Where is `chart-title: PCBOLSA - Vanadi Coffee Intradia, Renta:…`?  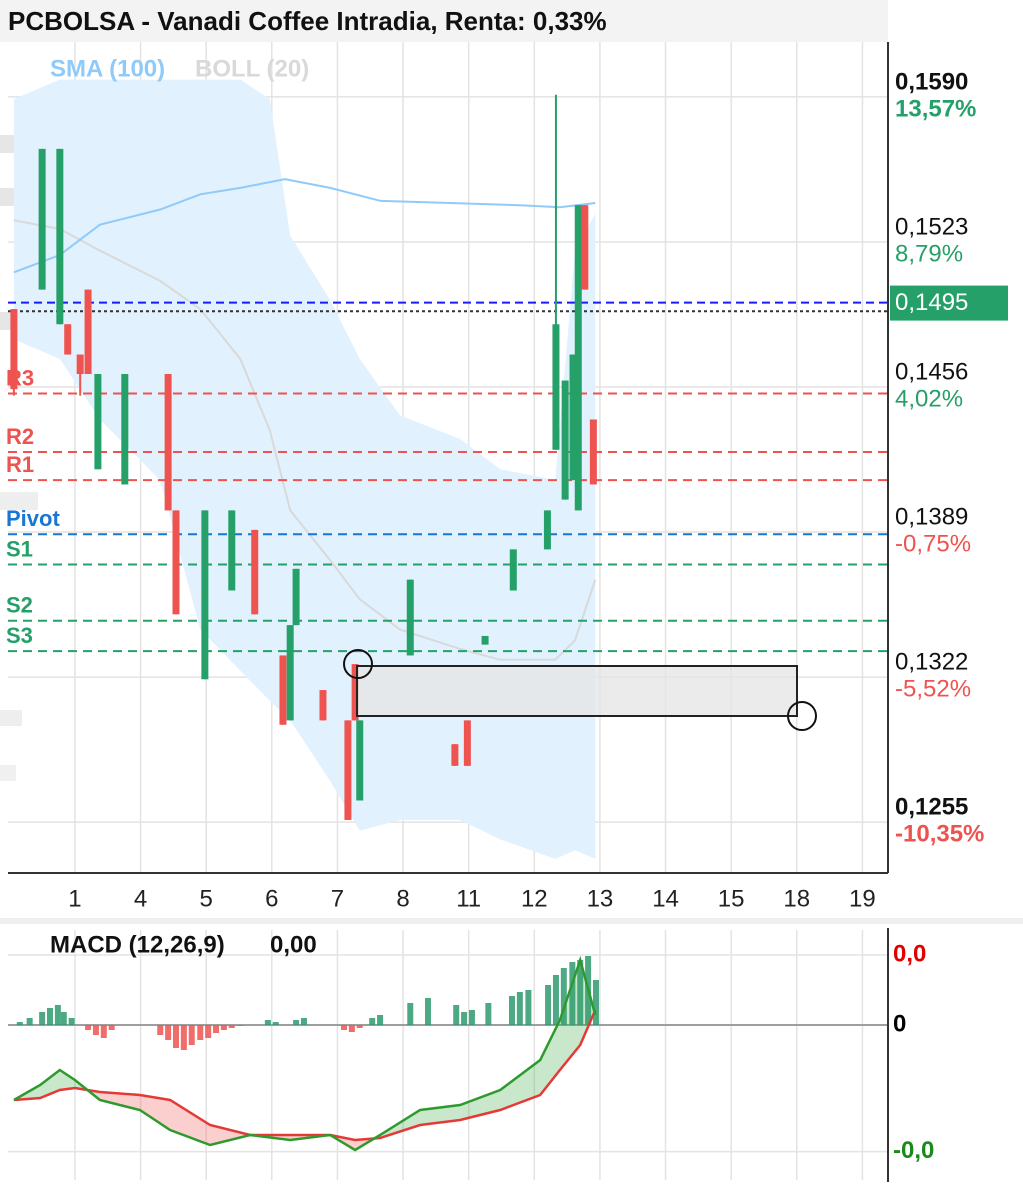 chart-title: PCBOLSA - Vanadi Coffee Intradia, Renta:… is located at coordinates (444, 21).